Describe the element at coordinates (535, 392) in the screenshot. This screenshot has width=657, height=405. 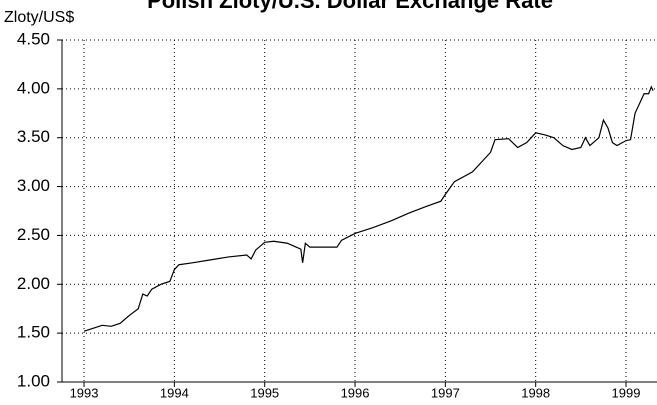
I see `x-tick-label: 1998` at that location.